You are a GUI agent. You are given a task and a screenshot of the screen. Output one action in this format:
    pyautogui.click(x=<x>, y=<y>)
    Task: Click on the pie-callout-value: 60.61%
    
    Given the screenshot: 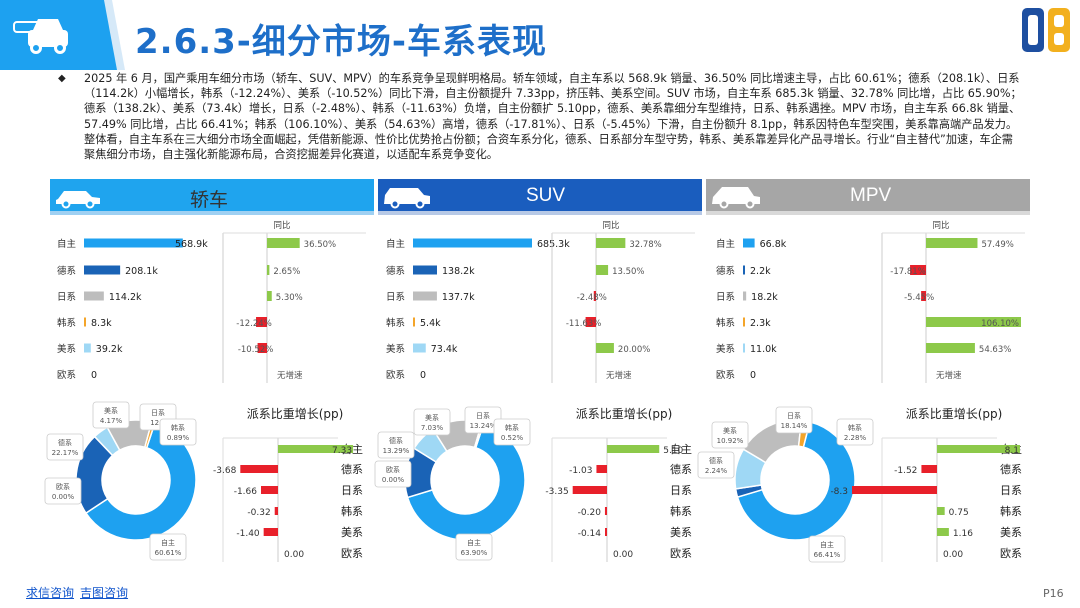 What is the action you would take?
    pyautogui.click(x=168, y=553)
    